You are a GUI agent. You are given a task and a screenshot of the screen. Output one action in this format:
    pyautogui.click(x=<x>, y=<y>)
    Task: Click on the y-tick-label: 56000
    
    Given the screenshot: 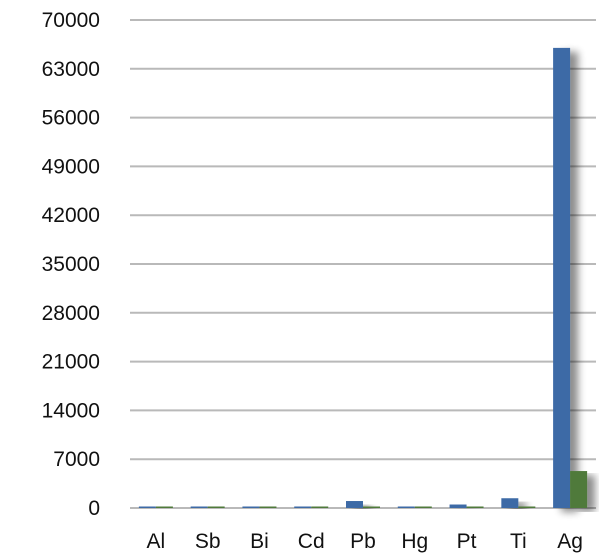 What is the action you would take?
    pyautogui.click(x=71, y=118)
    